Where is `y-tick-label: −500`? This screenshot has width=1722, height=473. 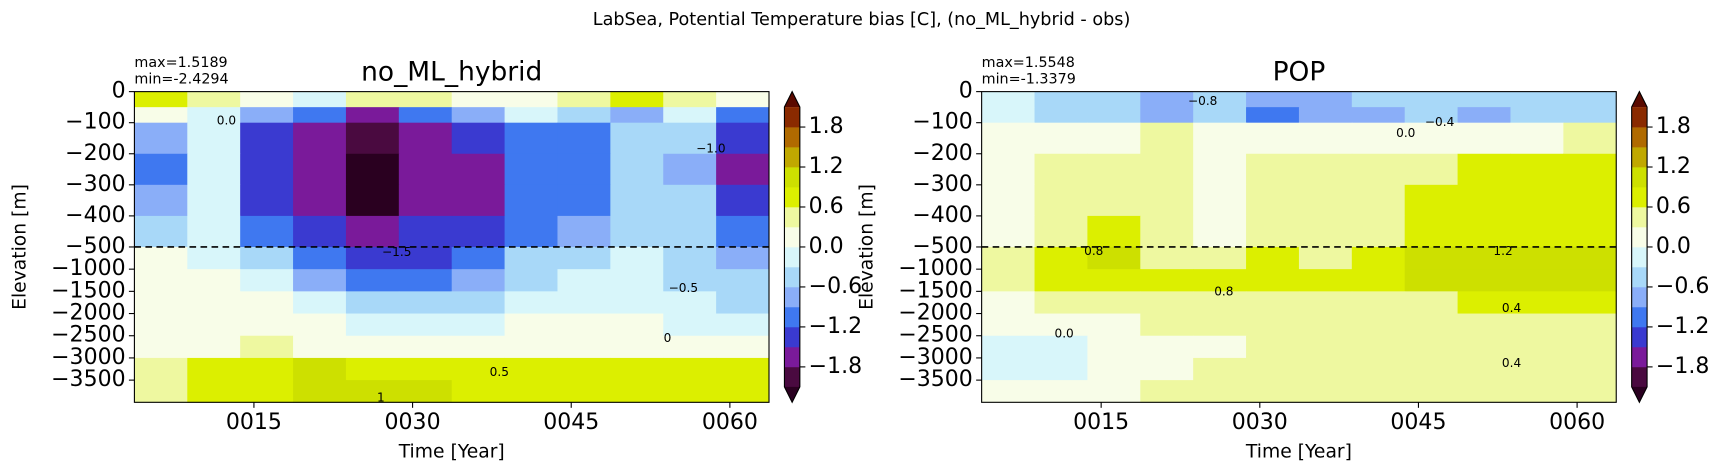
y-tick-label: −500 is located at coordinates (95, 246).